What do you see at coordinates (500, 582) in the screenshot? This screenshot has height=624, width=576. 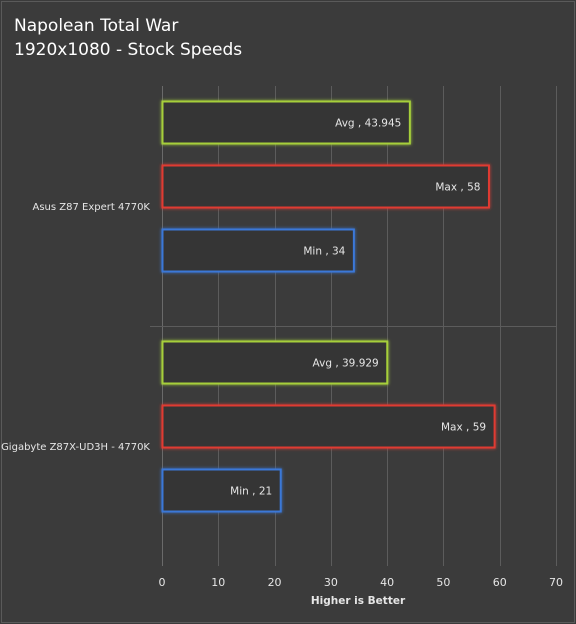 I see `x-tick-label: 60` at bounding box center [500, 582].